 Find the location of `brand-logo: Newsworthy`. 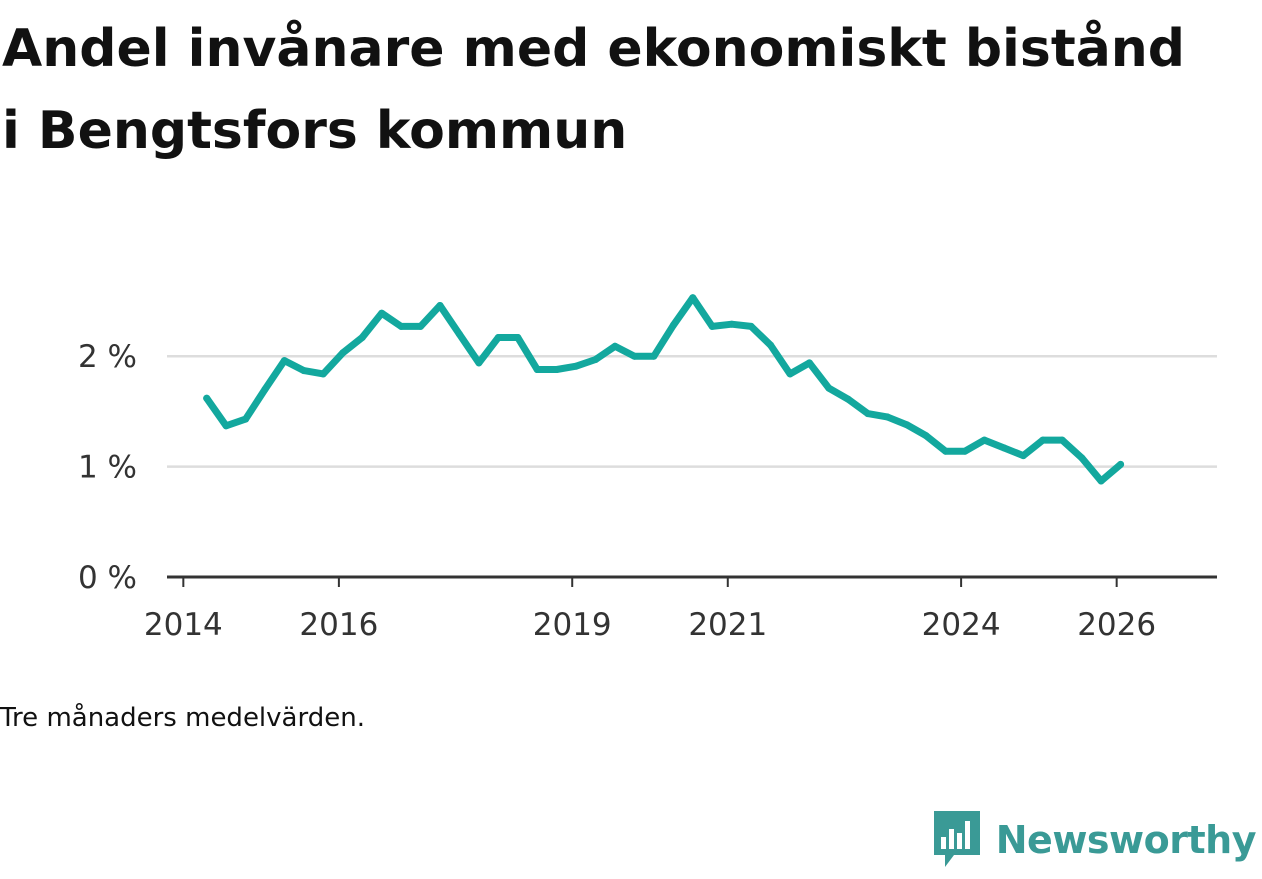

brand-logo: Newsworthy is located at coordinates (1094, 840).